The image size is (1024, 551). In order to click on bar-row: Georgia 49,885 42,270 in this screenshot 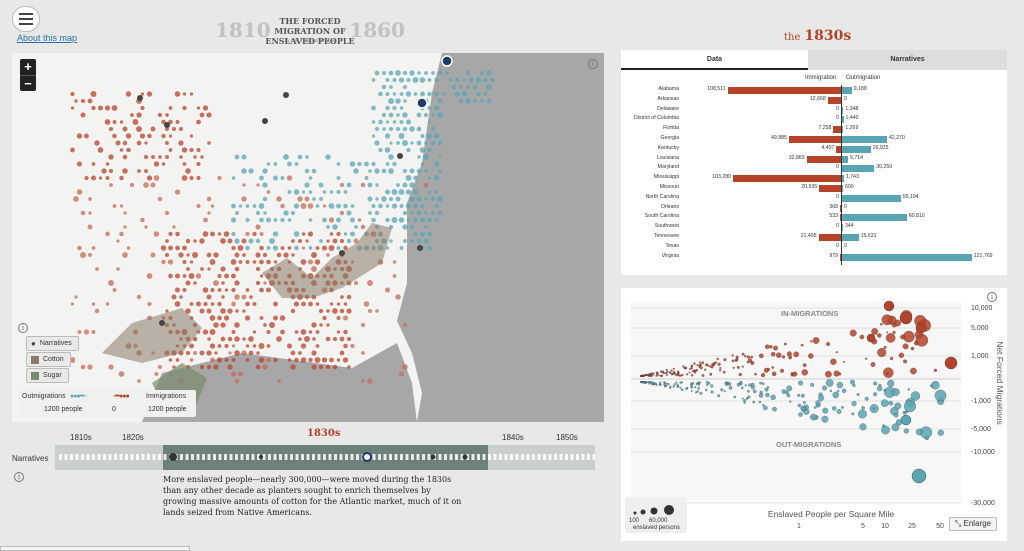, I will do `click(814, 140)`.